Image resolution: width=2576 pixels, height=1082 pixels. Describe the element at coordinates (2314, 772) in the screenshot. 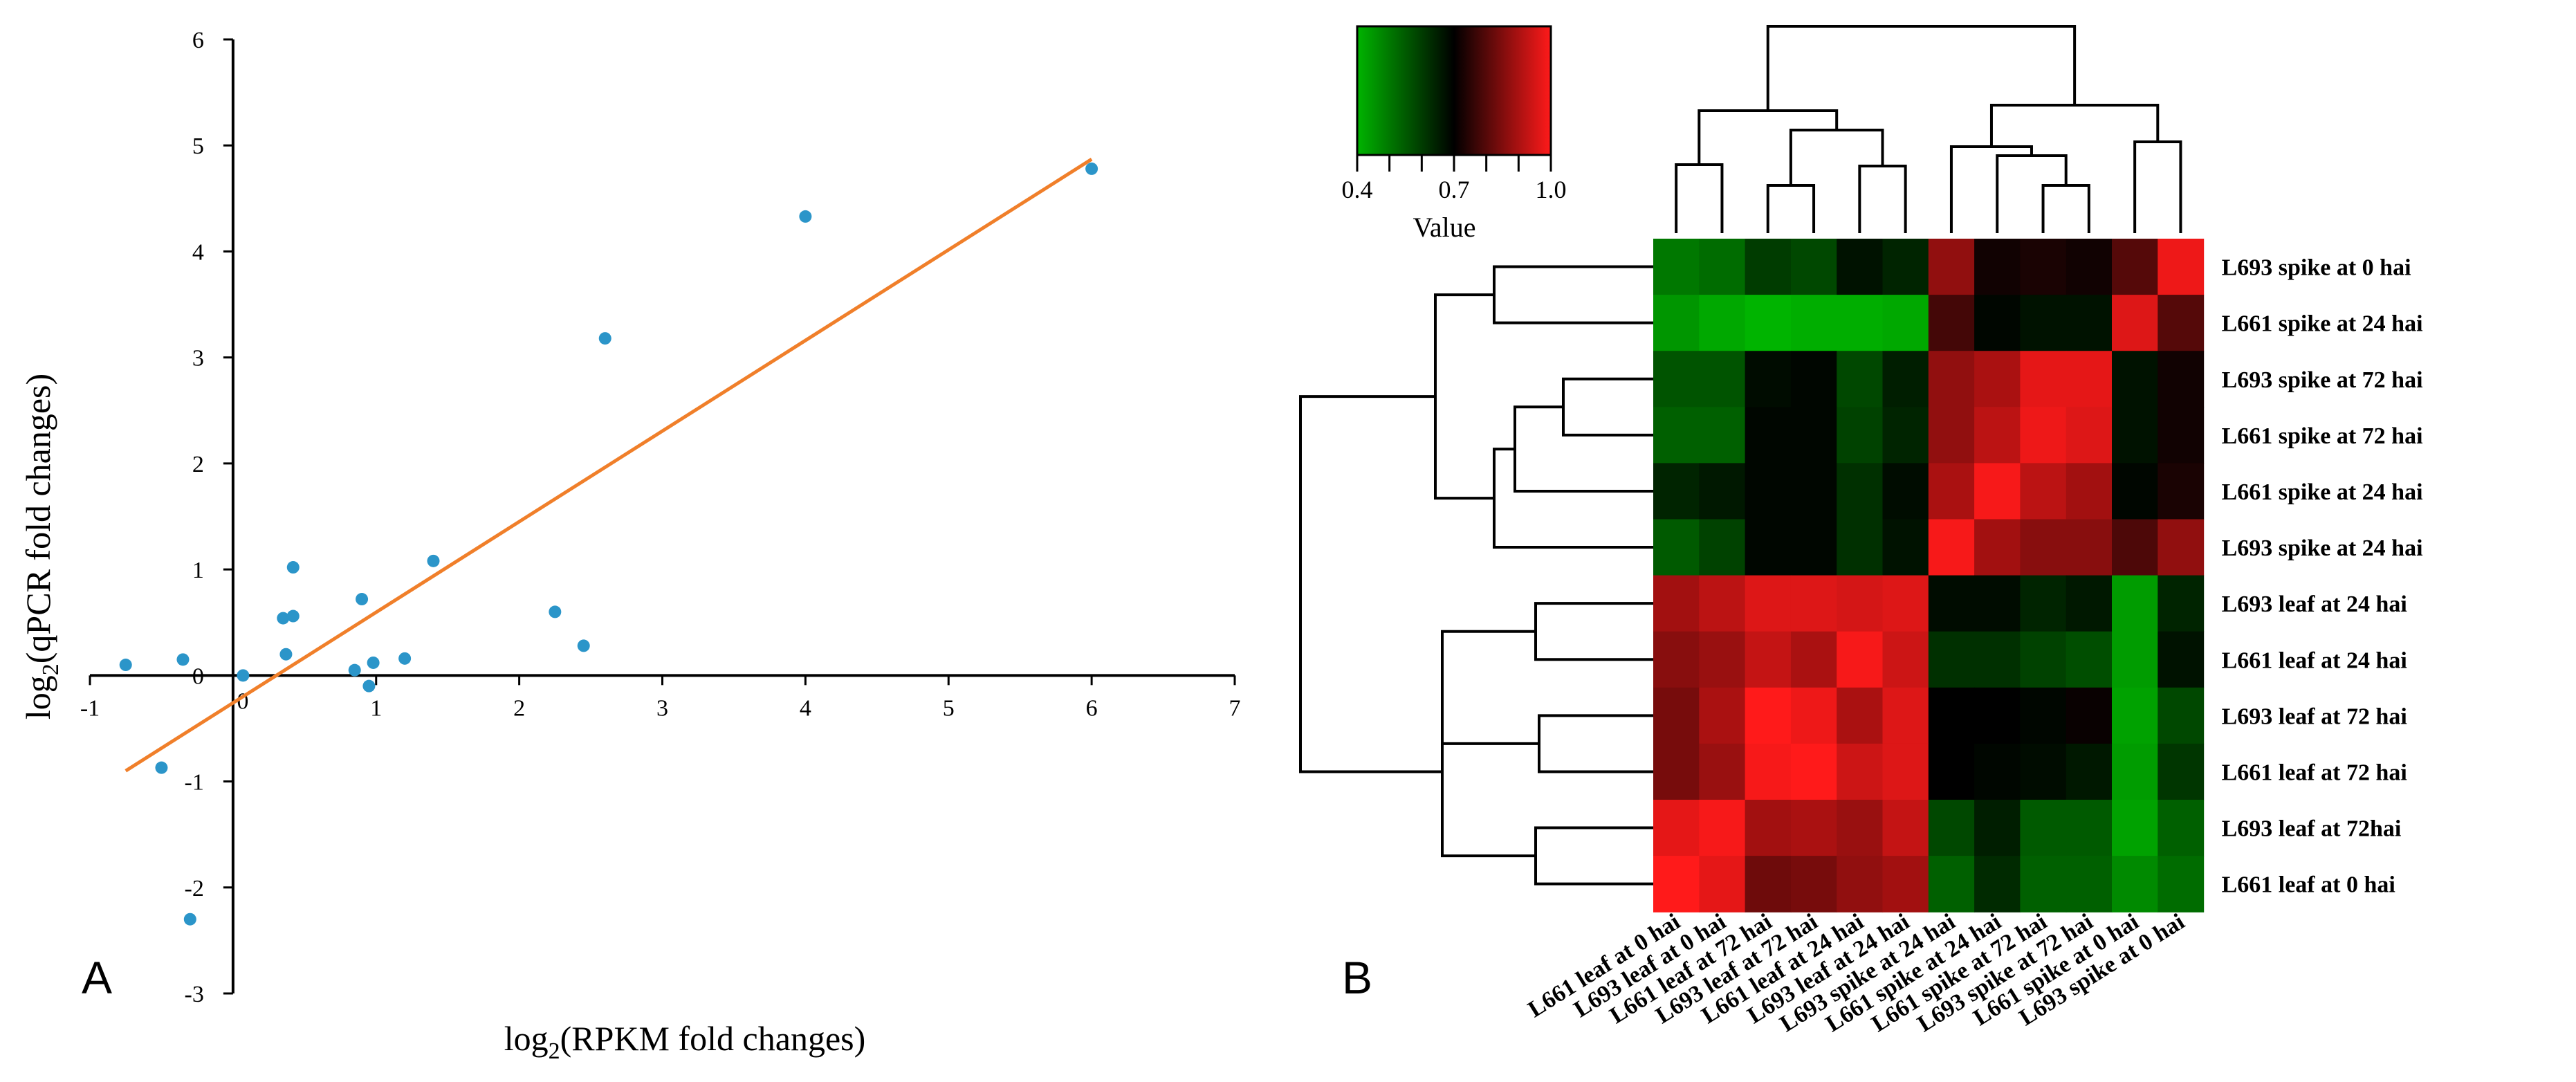

I see `heatmap-row-label: L661 leaf at 72 hai` at that location.